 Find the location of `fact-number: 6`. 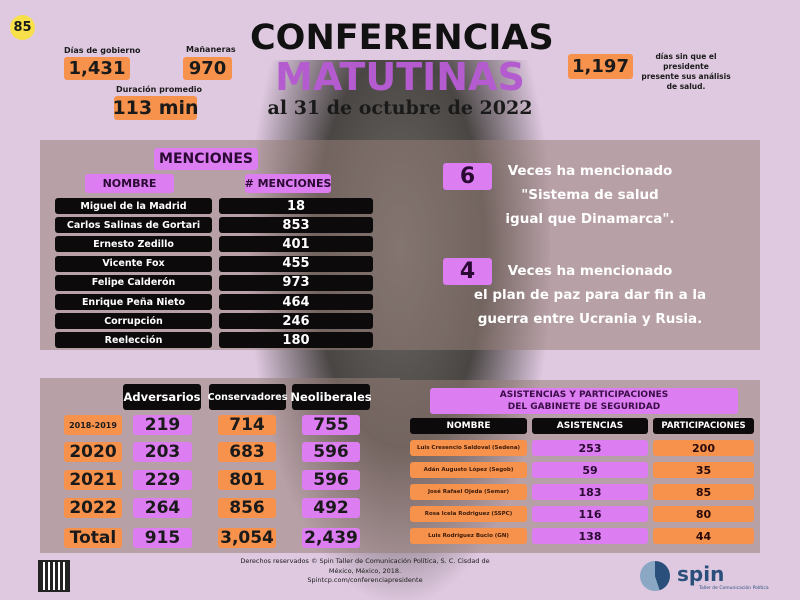

fact-number: 6 is located at coordinates (467, 176).